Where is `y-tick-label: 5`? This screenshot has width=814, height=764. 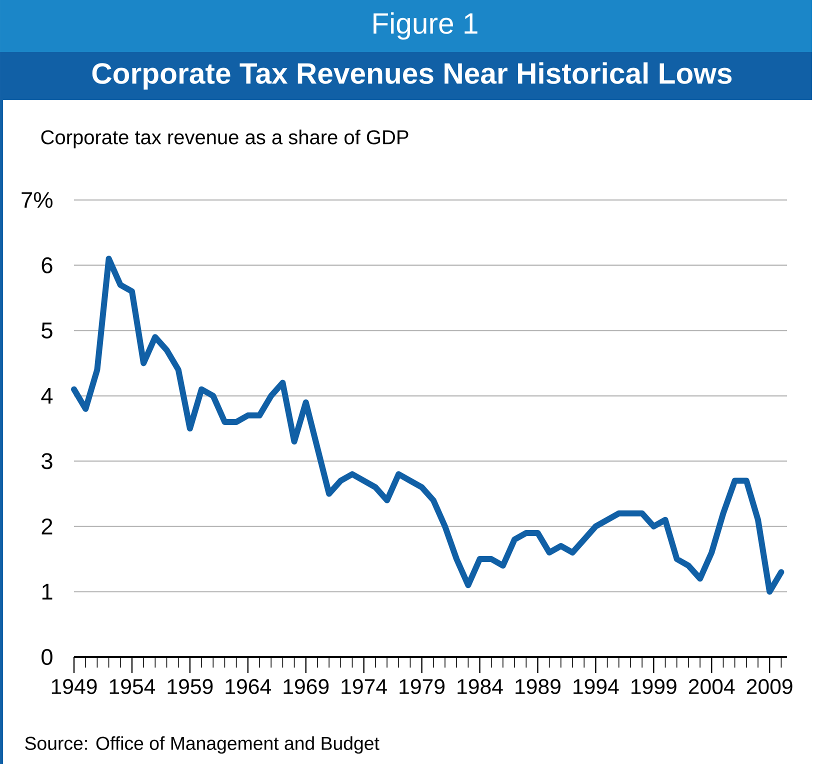
y-tick-label: 5 is located at coordinates (47, 330).